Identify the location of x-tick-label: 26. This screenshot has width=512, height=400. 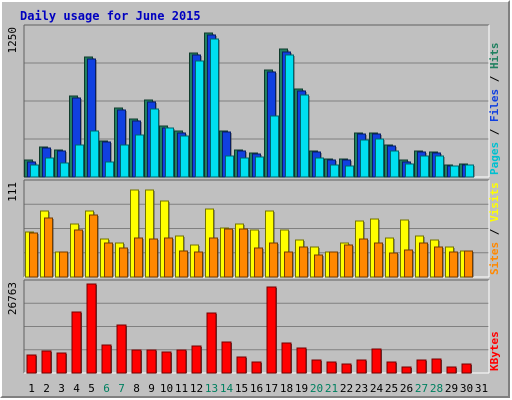
(406, 388).